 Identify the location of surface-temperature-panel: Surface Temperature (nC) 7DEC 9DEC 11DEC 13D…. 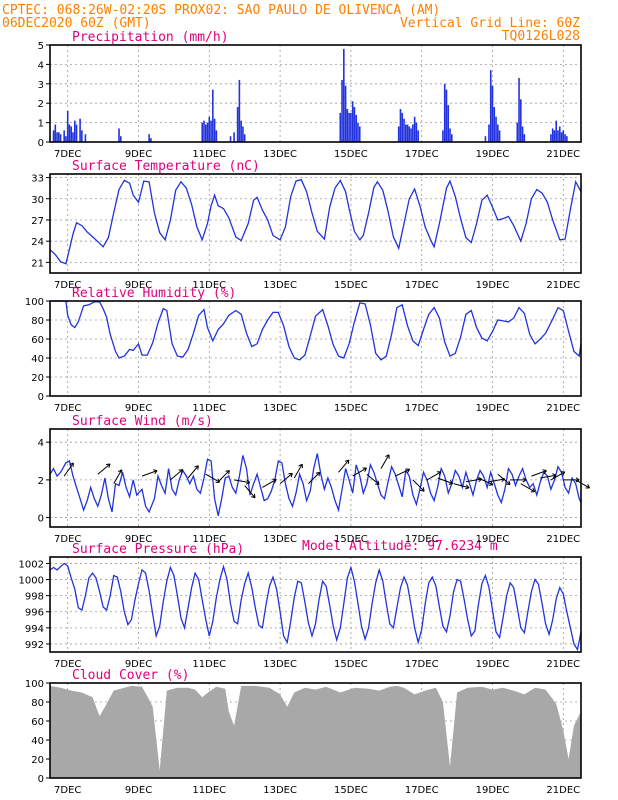
(306, 225).